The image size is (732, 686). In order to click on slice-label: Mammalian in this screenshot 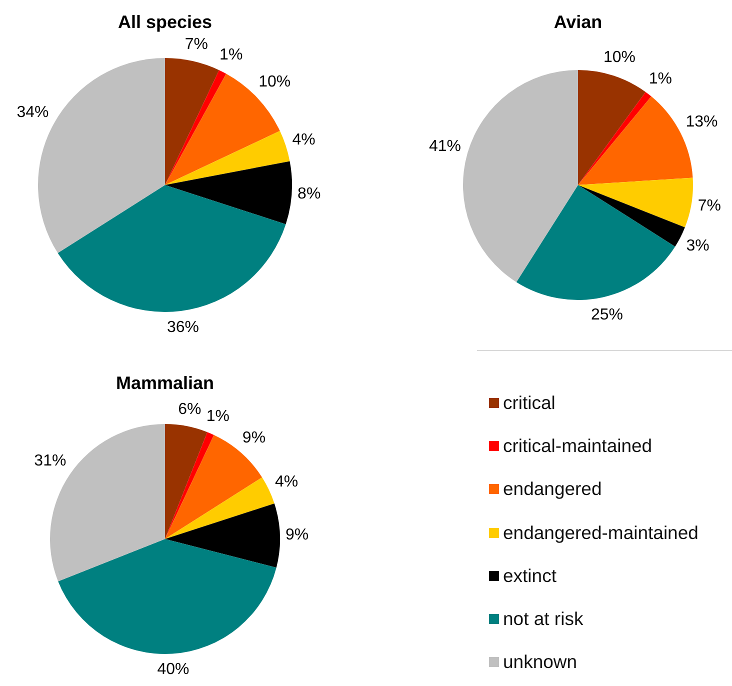, I will do `click(165, 383)`.